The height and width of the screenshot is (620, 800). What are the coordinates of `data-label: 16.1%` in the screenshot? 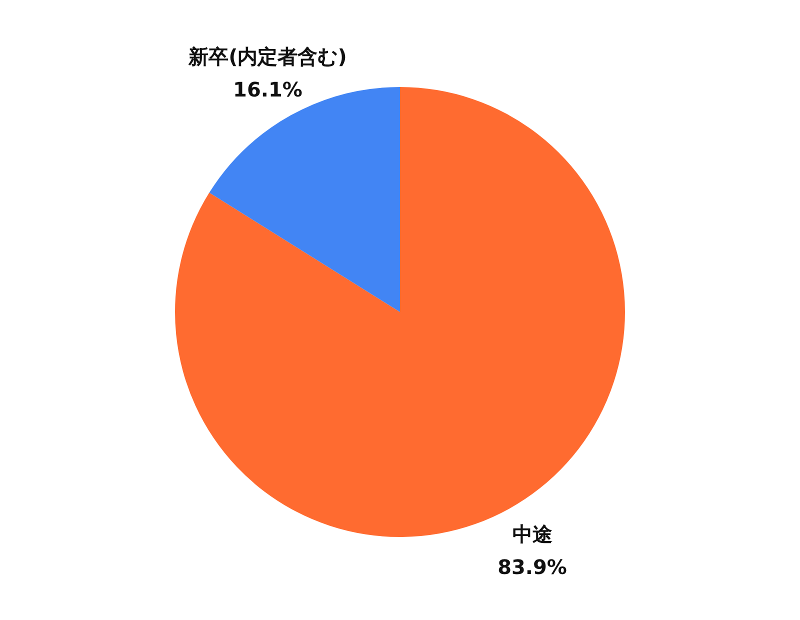 It's located at (267, 89).